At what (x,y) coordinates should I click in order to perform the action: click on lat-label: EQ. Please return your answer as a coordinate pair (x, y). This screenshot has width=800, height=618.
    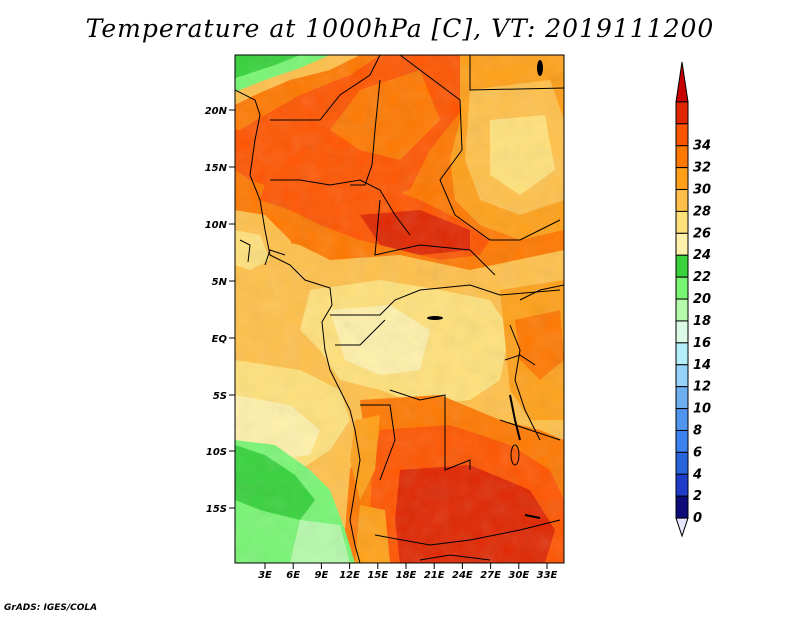
    Looking at the image, I should click on (220, 339).